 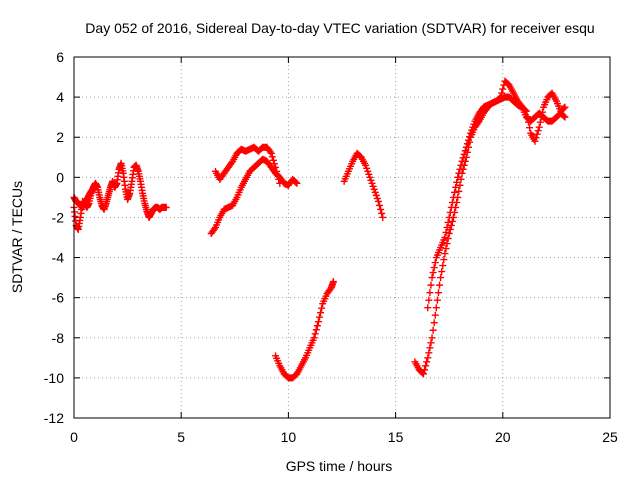 I want to click on y-tick-label: -6, so click(x=58, y=298).